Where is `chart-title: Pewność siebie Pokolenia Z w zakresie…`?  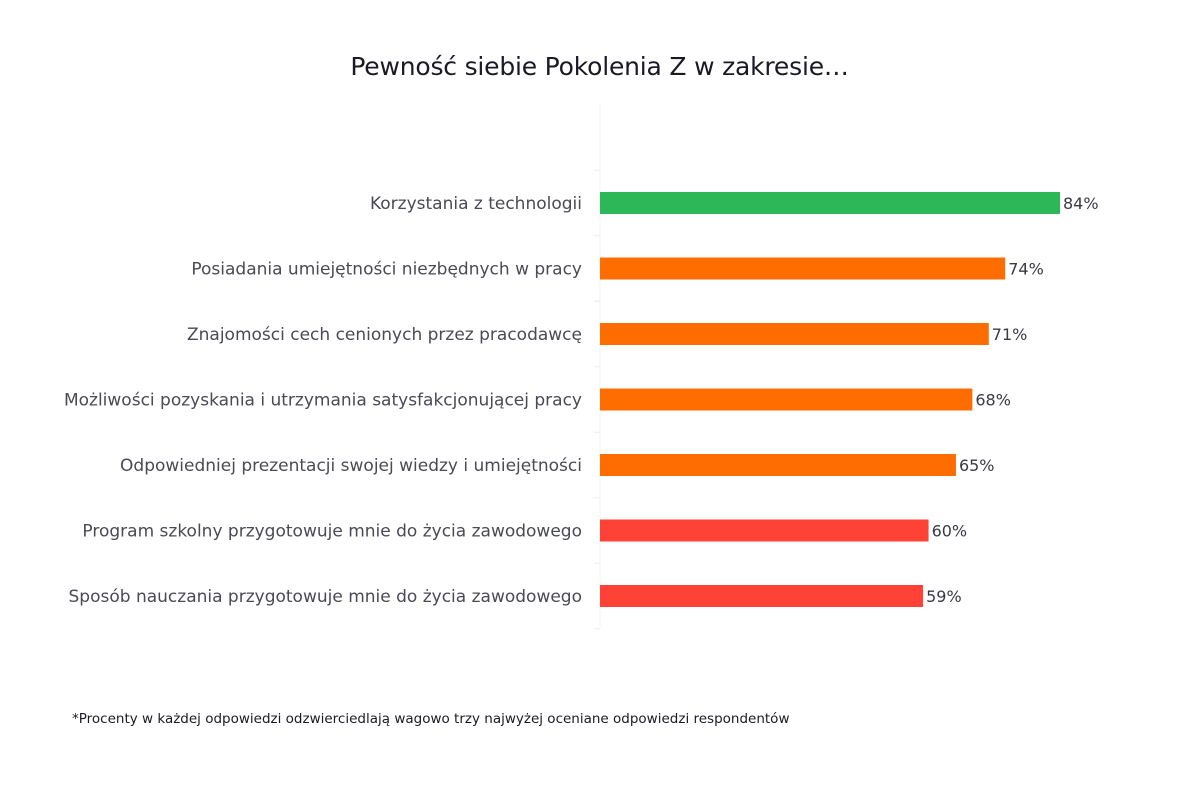 chart-title: Pewność siebie Pokolenia Z w zakresie… is located at coordinates (599, 66).